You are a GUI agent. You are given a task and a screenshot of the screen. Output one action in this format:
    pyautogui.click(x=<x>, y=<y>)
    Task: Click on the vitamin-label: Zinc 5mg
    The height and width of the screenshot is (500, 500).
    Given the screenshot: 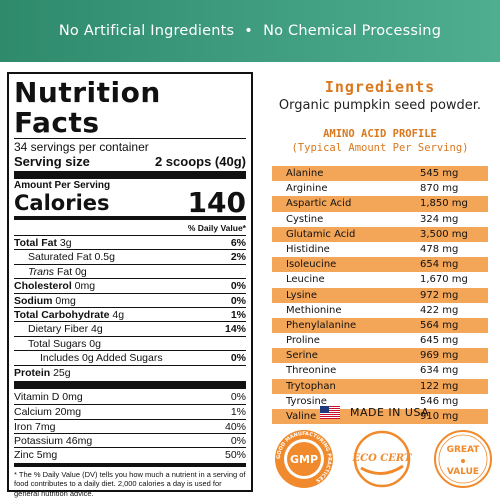 What is the action you would take?
    pyautogui.click(x=36, y=455)
    